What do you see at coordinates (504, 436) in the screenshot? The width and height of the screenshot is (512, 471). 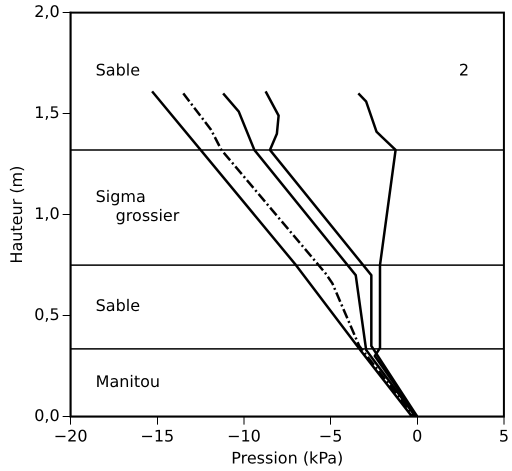 I see `x-tick-label: 5` at bounding box center [504, 436].